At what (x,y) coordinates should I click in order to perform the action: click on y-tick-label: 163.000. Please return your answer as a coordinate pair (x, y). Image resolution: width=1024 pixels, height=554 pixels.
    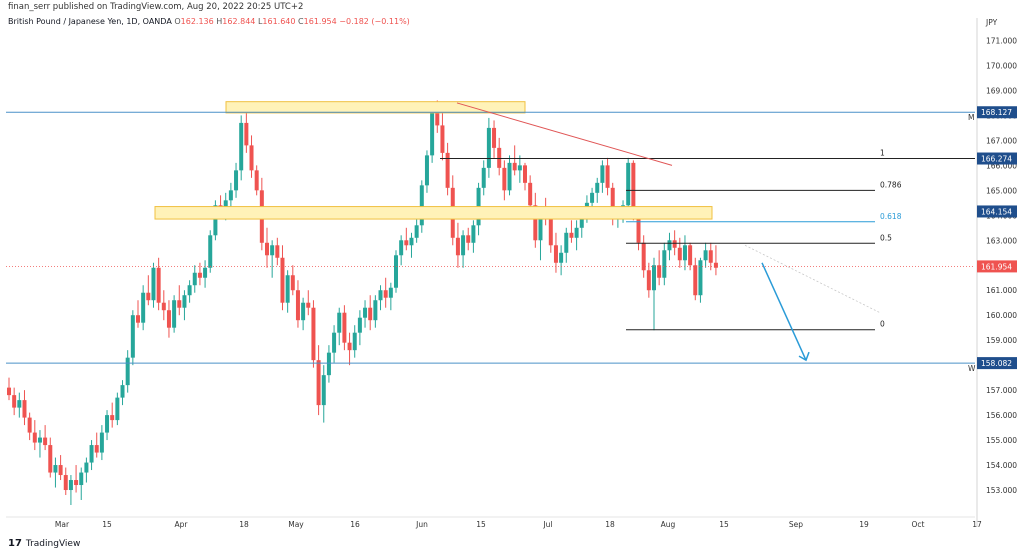
    Looking at the image, I should click on (1001, 240).